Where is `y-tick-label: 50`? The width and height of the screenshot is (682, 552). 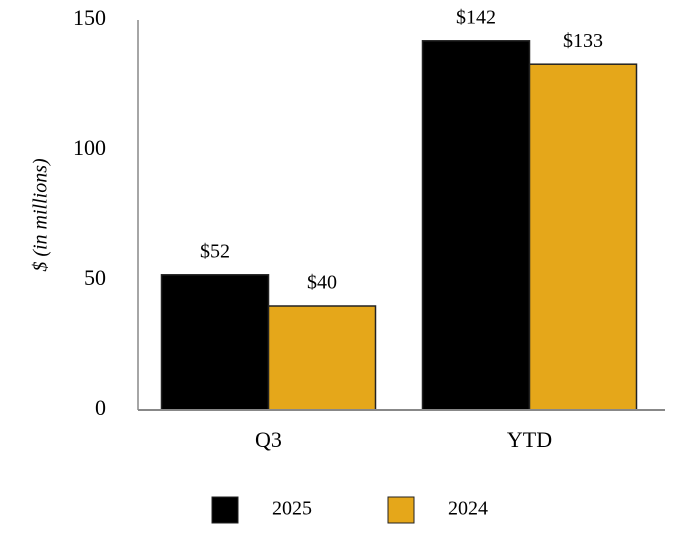 y-tick-label: 50 is located at coordinates (95, 277).